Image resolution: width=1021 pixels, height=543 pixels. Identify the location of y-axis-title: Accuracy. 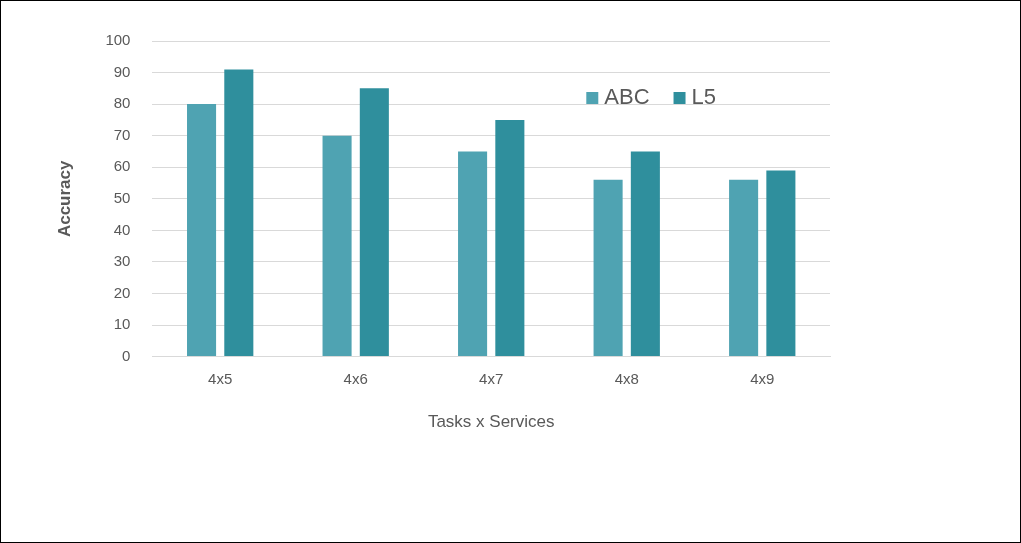
(64, 198).